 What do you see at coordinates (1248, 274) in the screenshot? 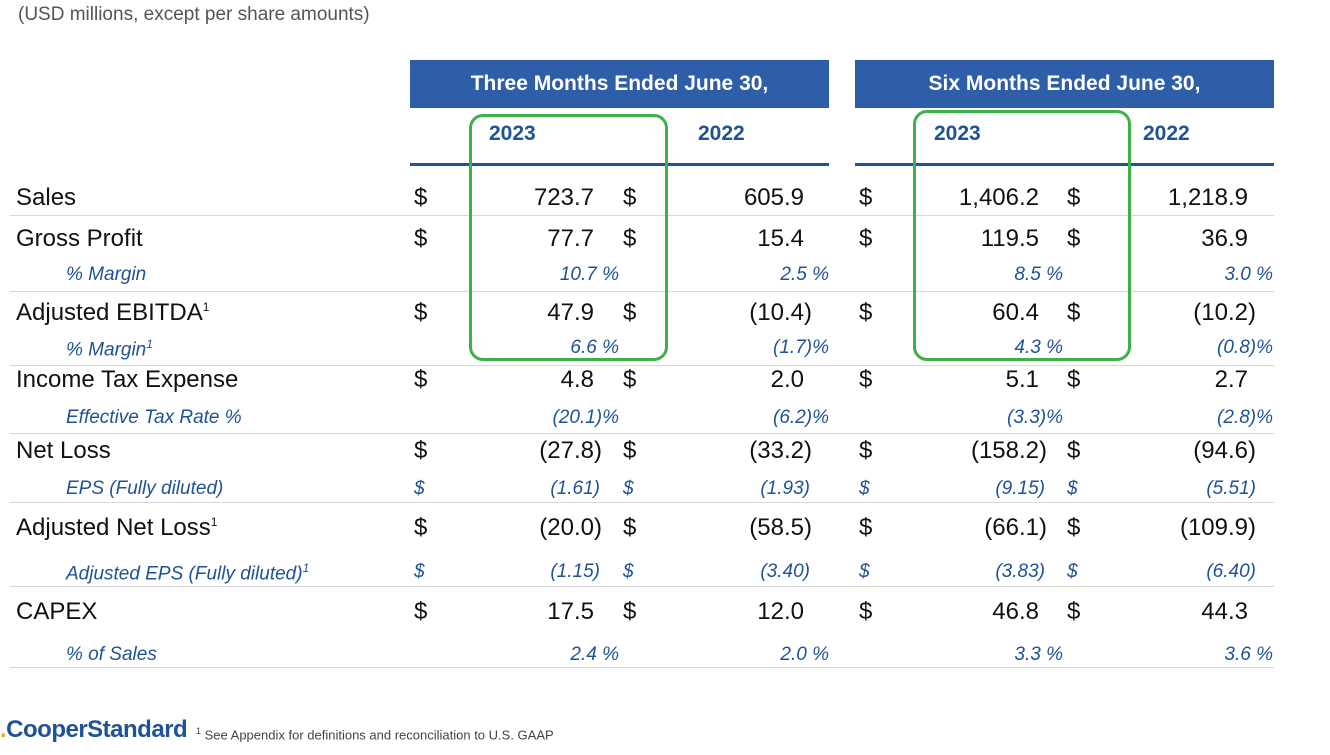
I see `value-2022-h1: 3.0 %` at bounding box center [1248, 274].